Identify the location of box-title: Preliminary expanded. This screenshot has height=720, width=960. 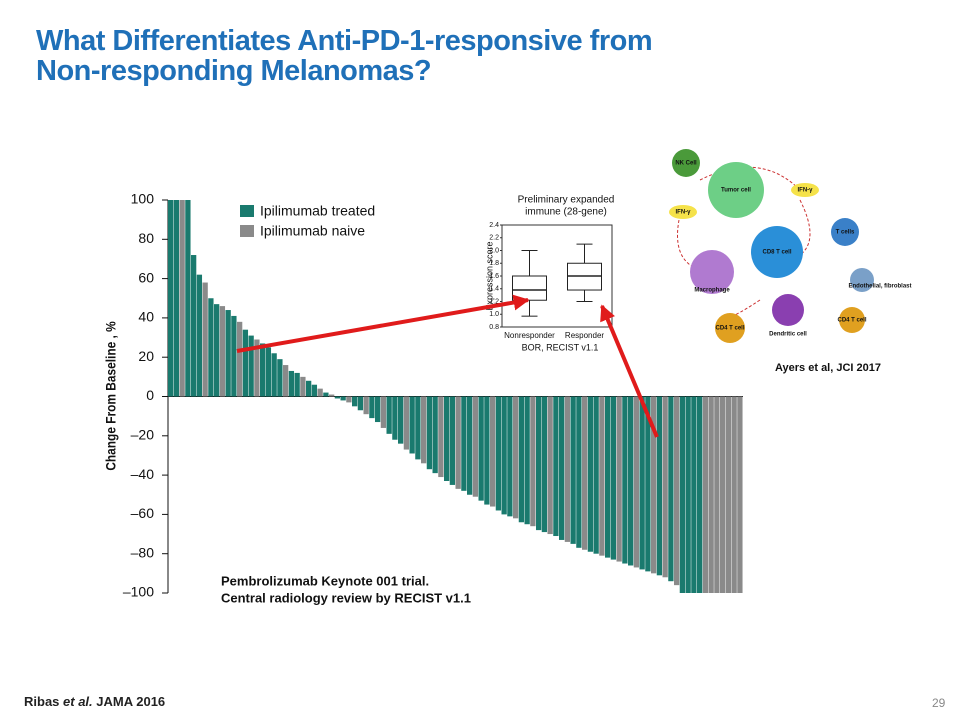
(566, 200).